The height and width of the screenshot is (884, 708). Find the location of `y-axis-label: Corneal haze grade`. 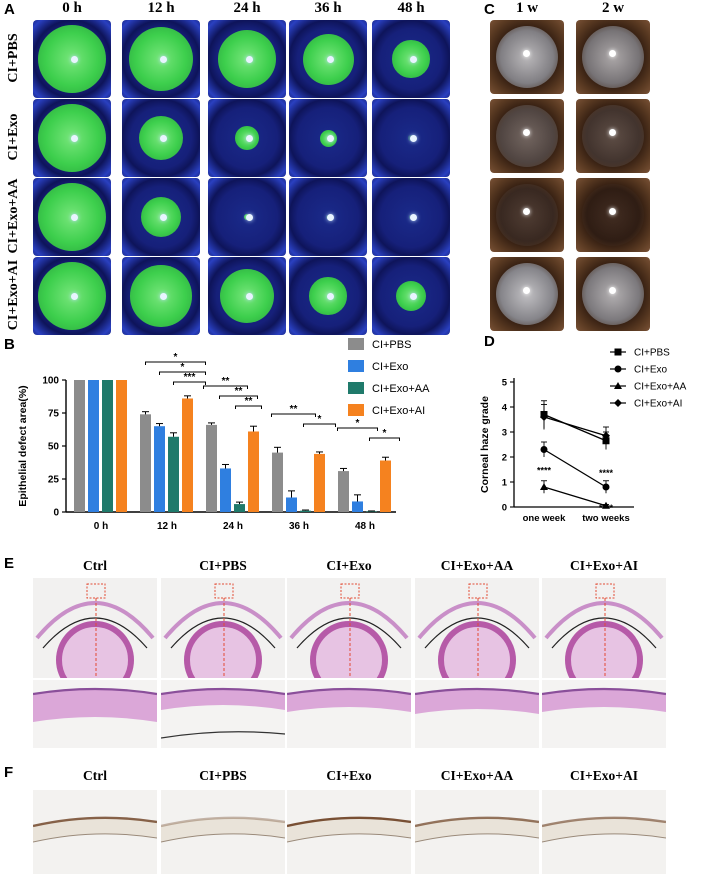

y-axis-label: Corneal haze grade is located at coordinates (485, 444).